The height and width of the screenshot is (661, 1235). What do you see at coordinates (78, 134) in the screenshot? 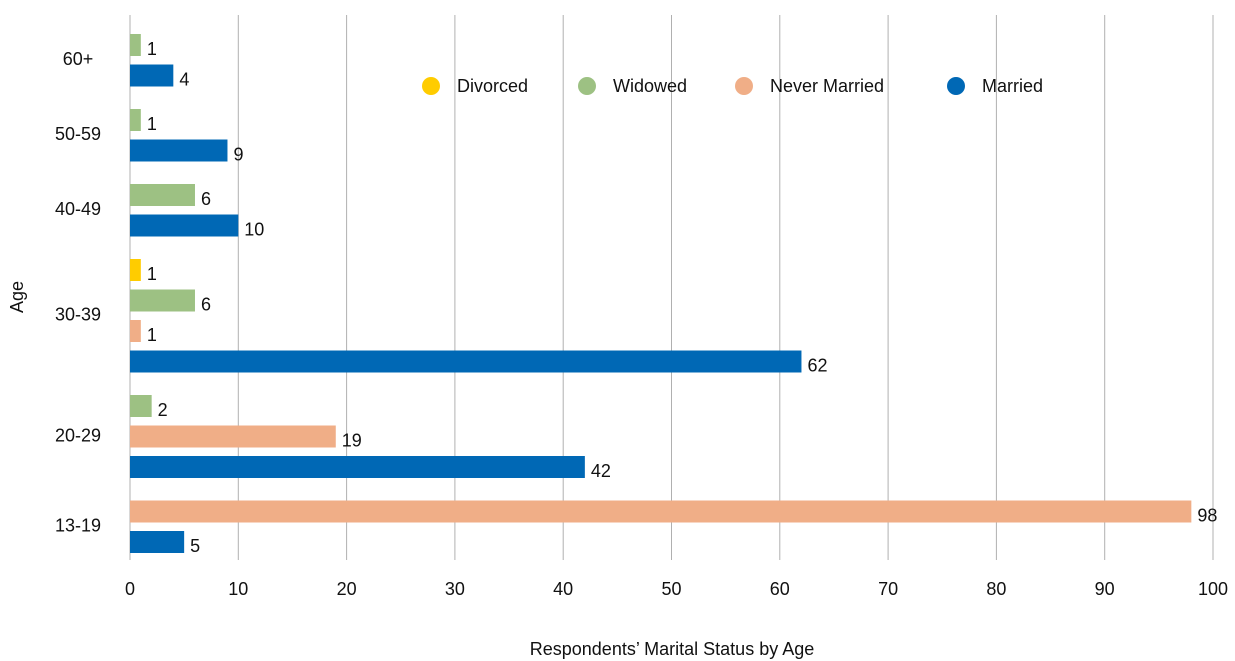
I see `y-tick-label: 50-59` at bounding box center [78, 134].